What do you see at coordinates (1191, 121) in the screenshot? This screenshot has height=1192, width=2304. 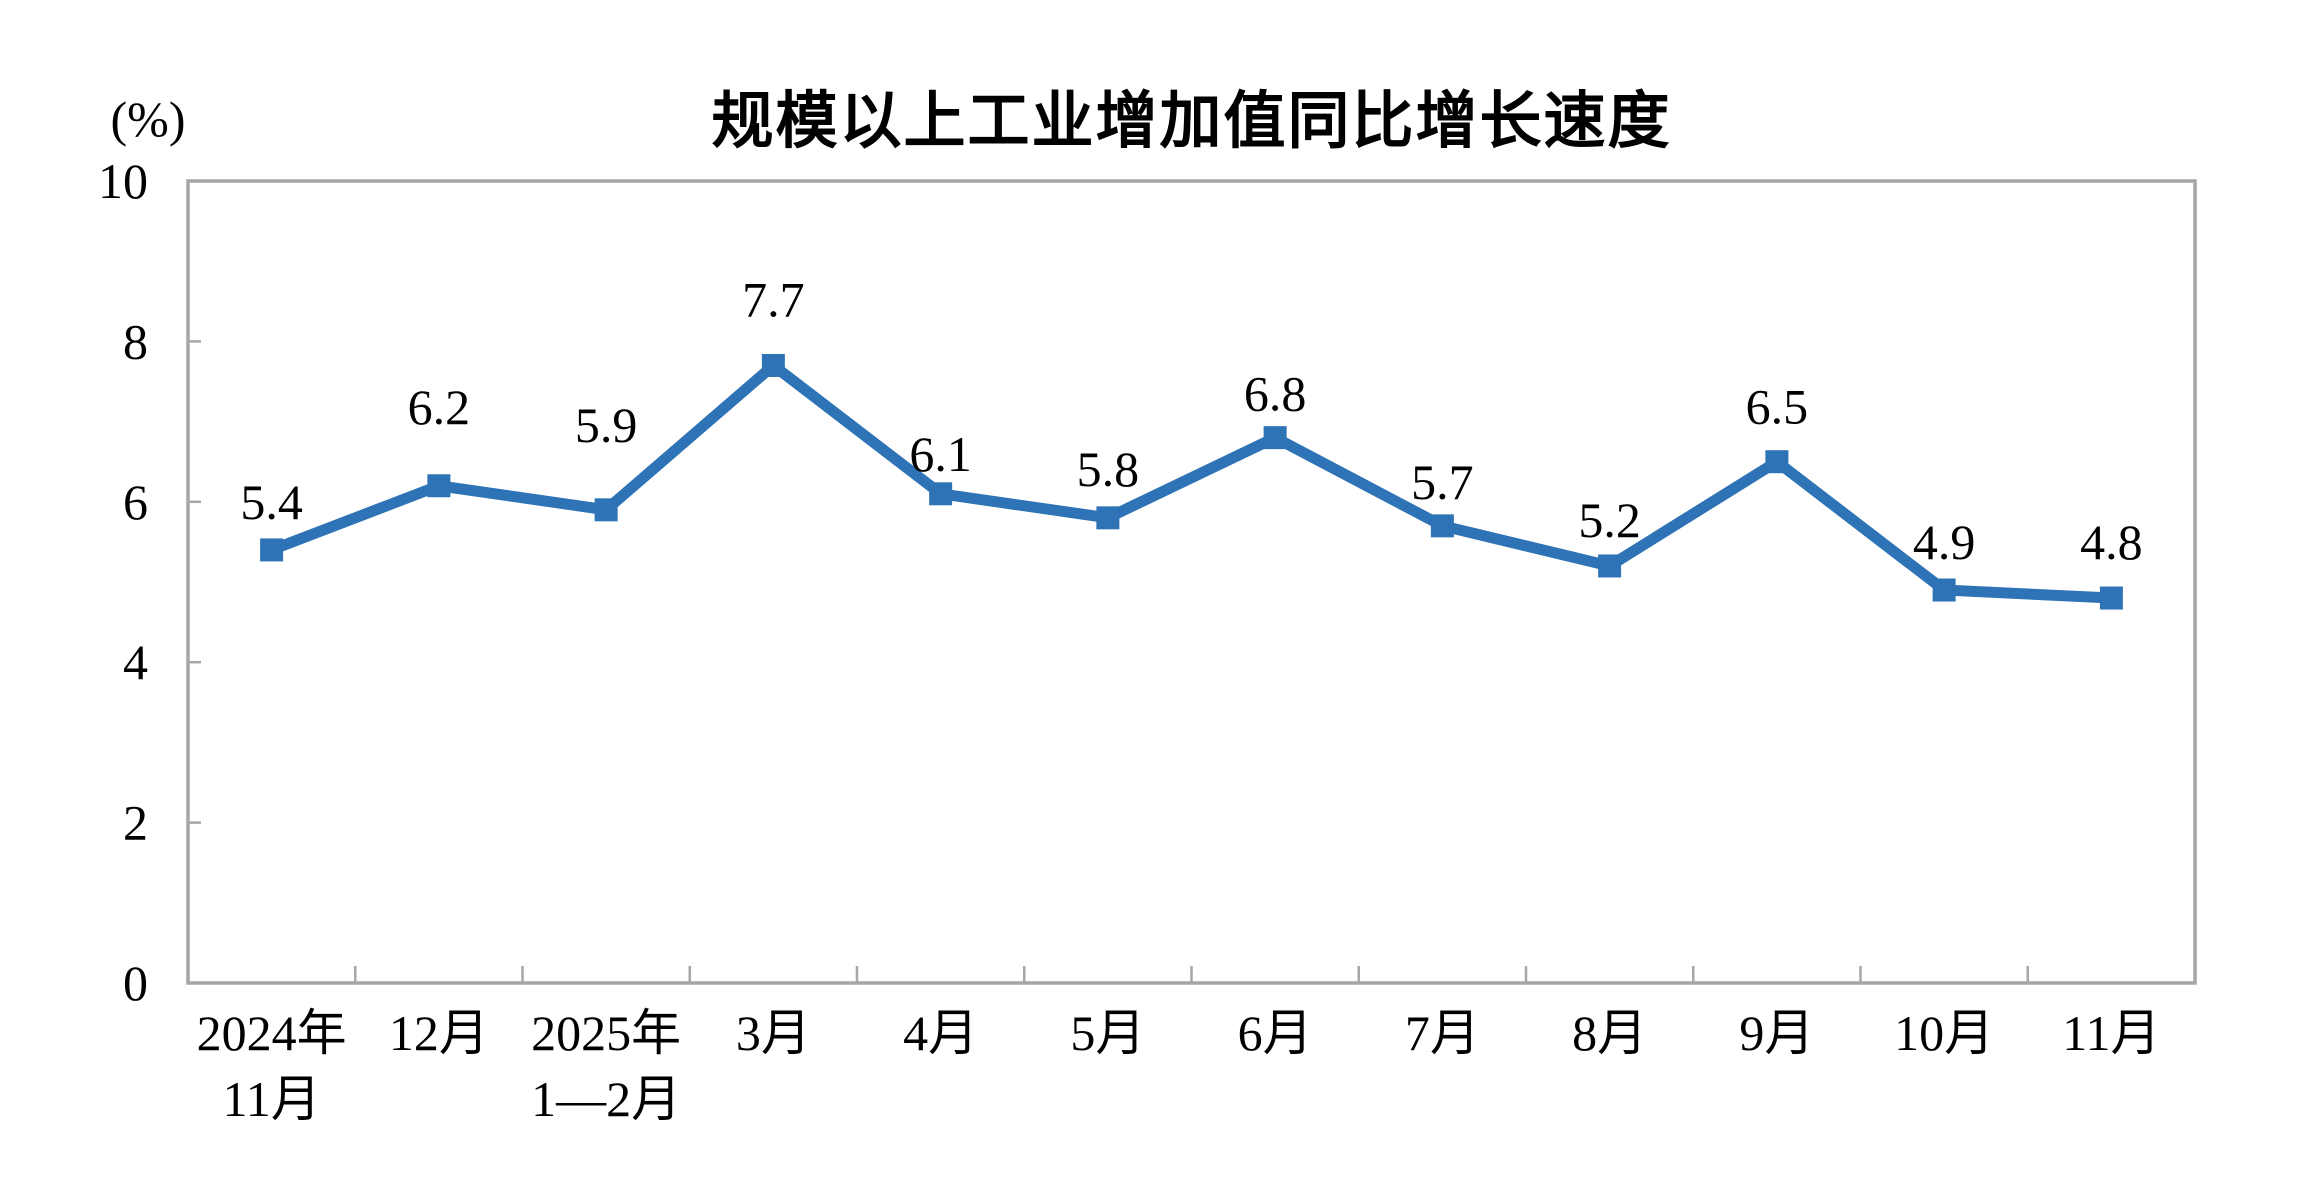 I see `chart-title: 规模以上工业增加值同比增长速度` at bounding box center [1191, 121].